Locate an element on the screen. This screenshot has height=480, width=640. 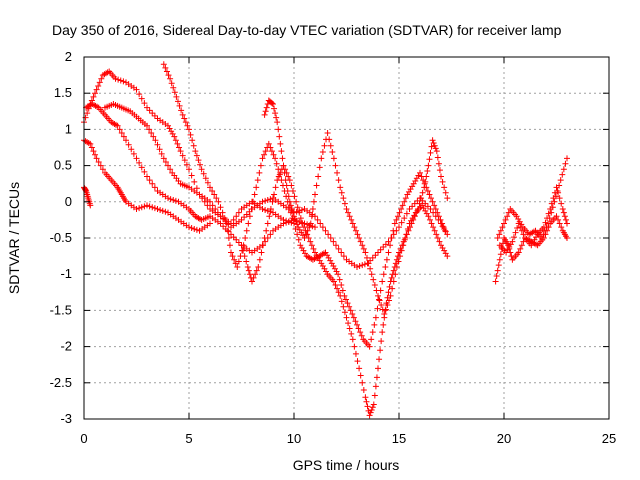
y-tick-label: 0.5 is located at coordinates (63, 165).